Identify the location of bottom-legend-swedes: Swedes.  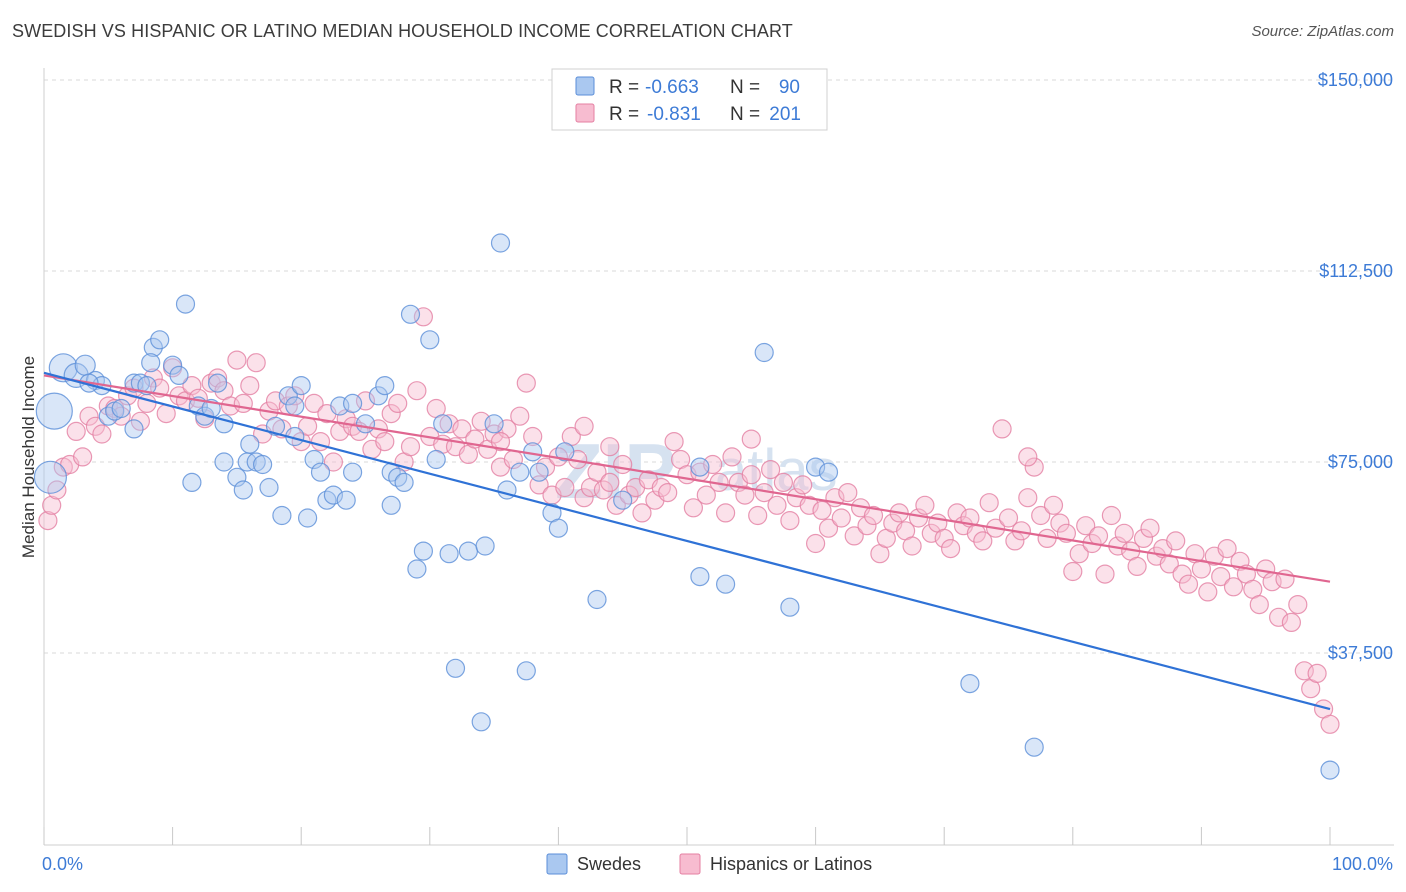
(609, 864).